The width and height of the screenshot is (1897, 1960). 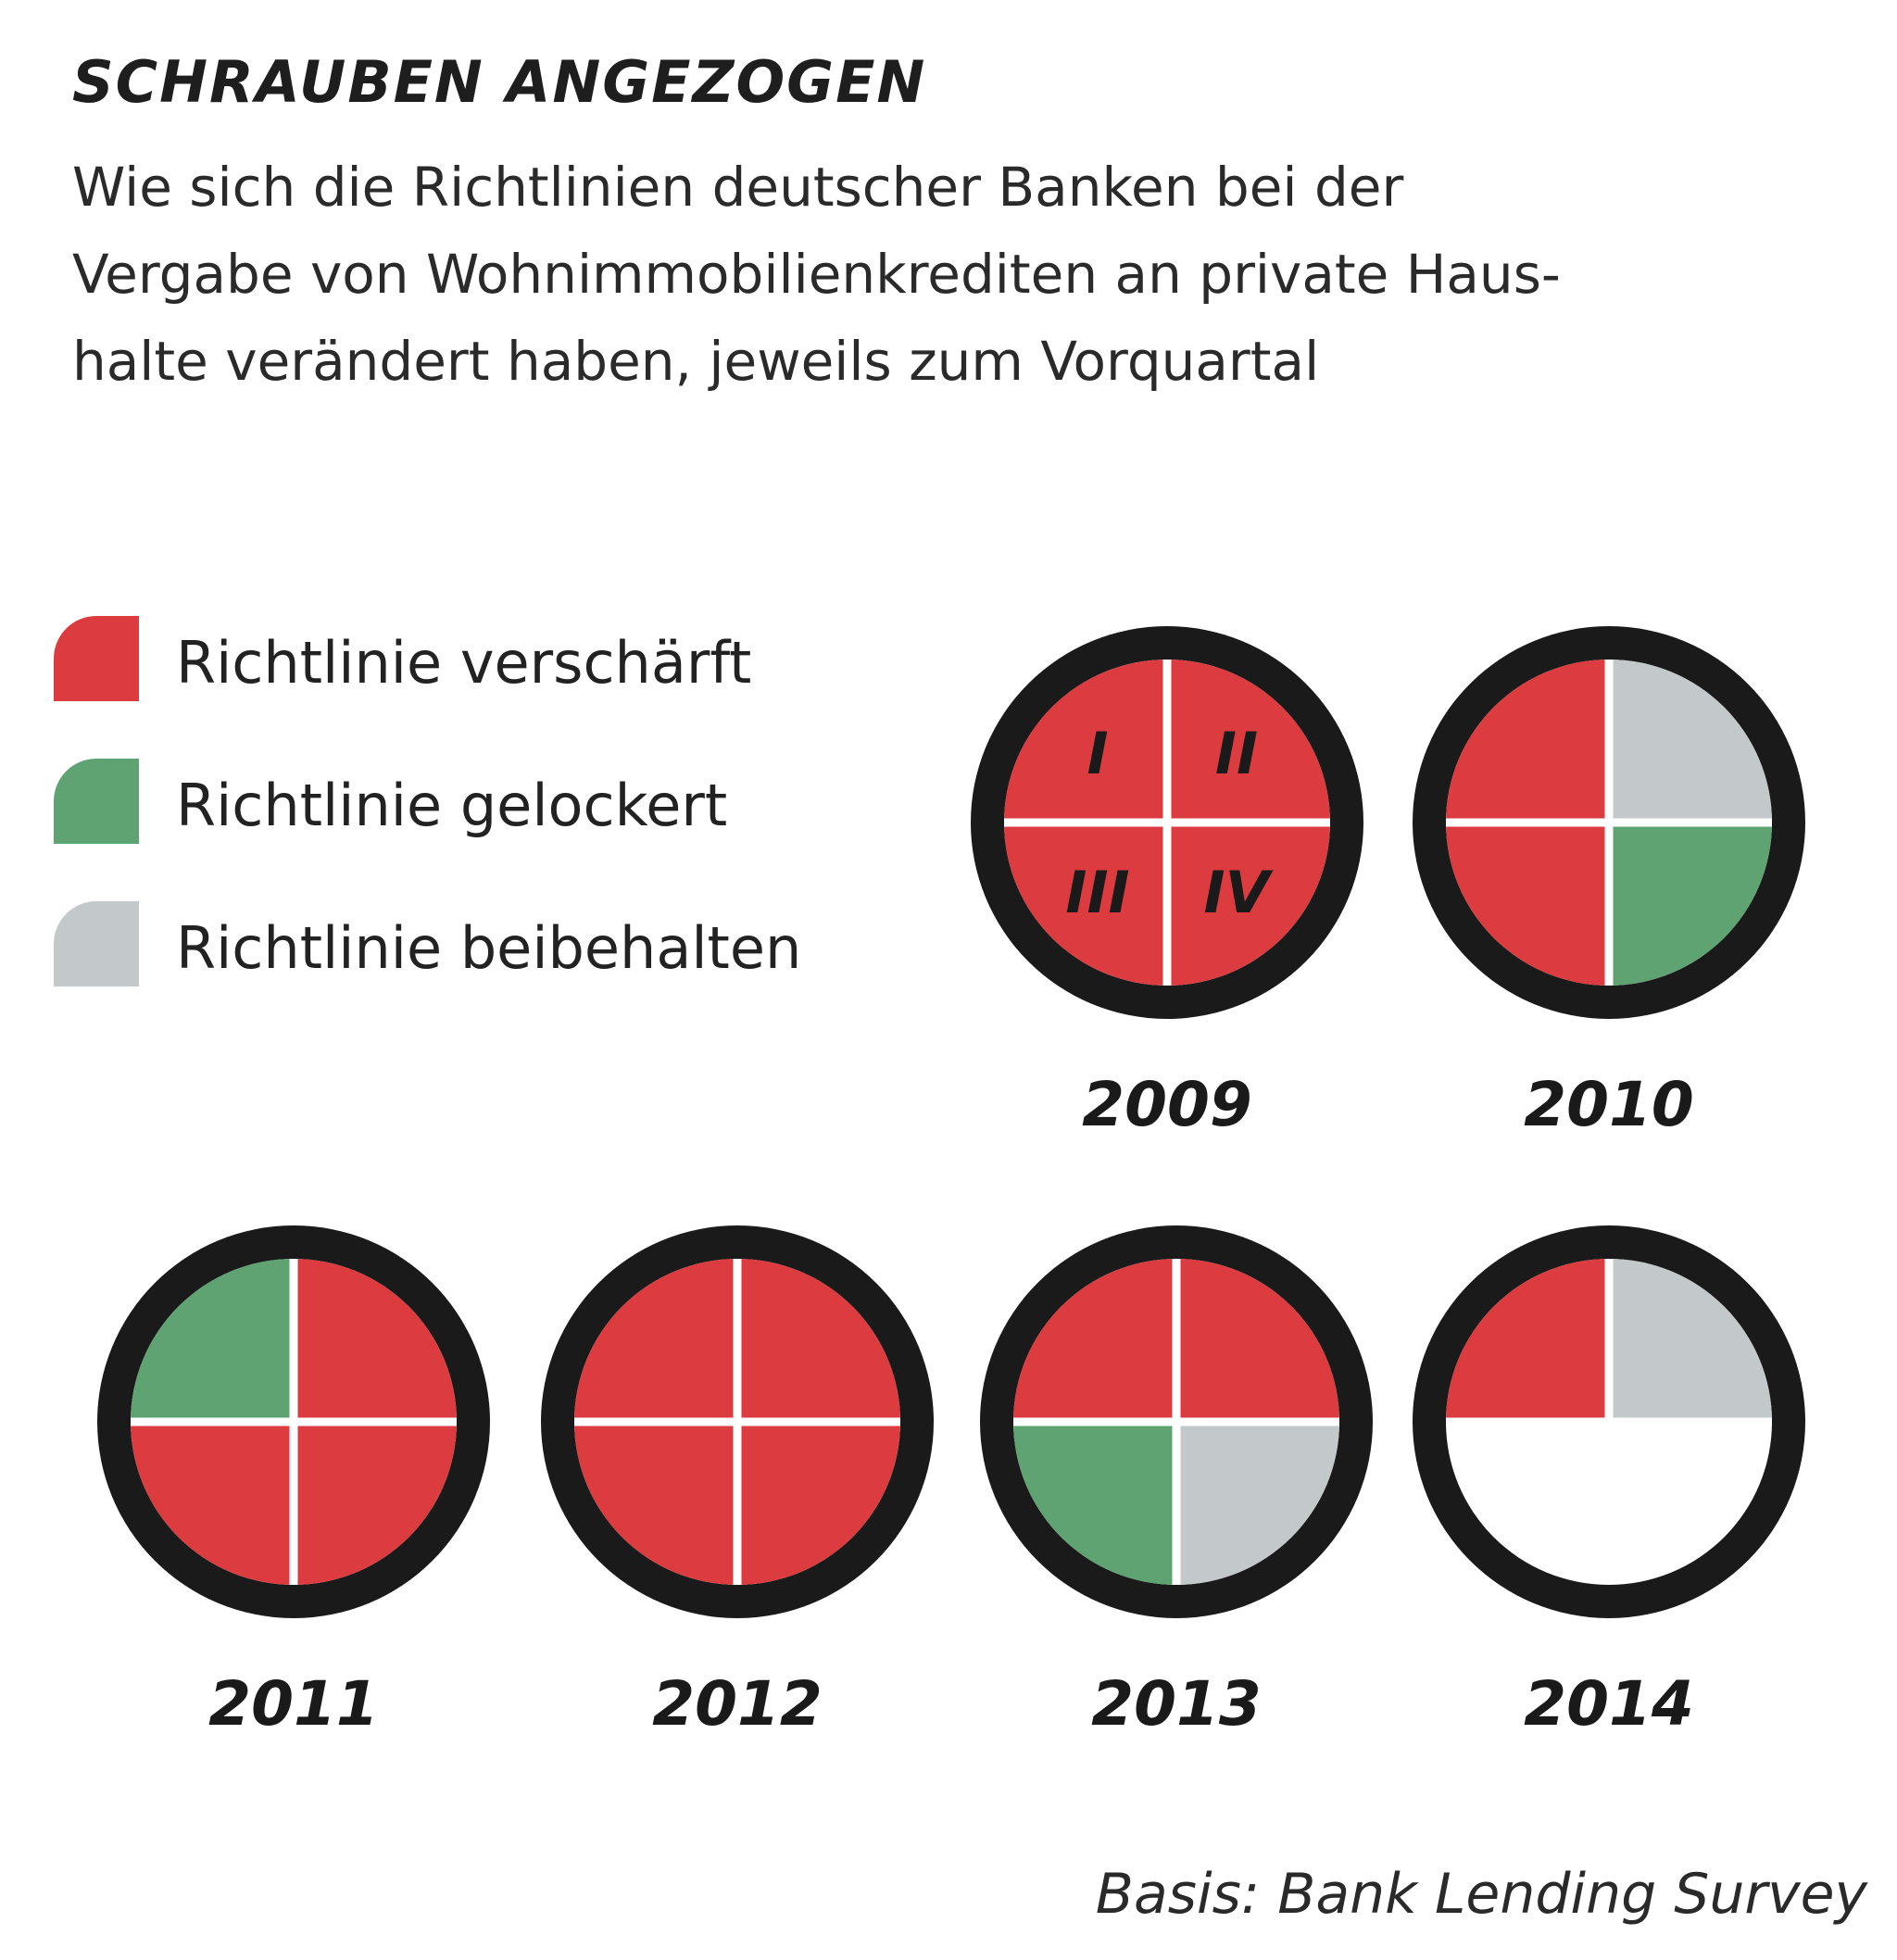 What do you see at coordinates (1238, 892) in the screenshot?
I see `quarter-label-IV: IV` at bounding box center [1238, 892].